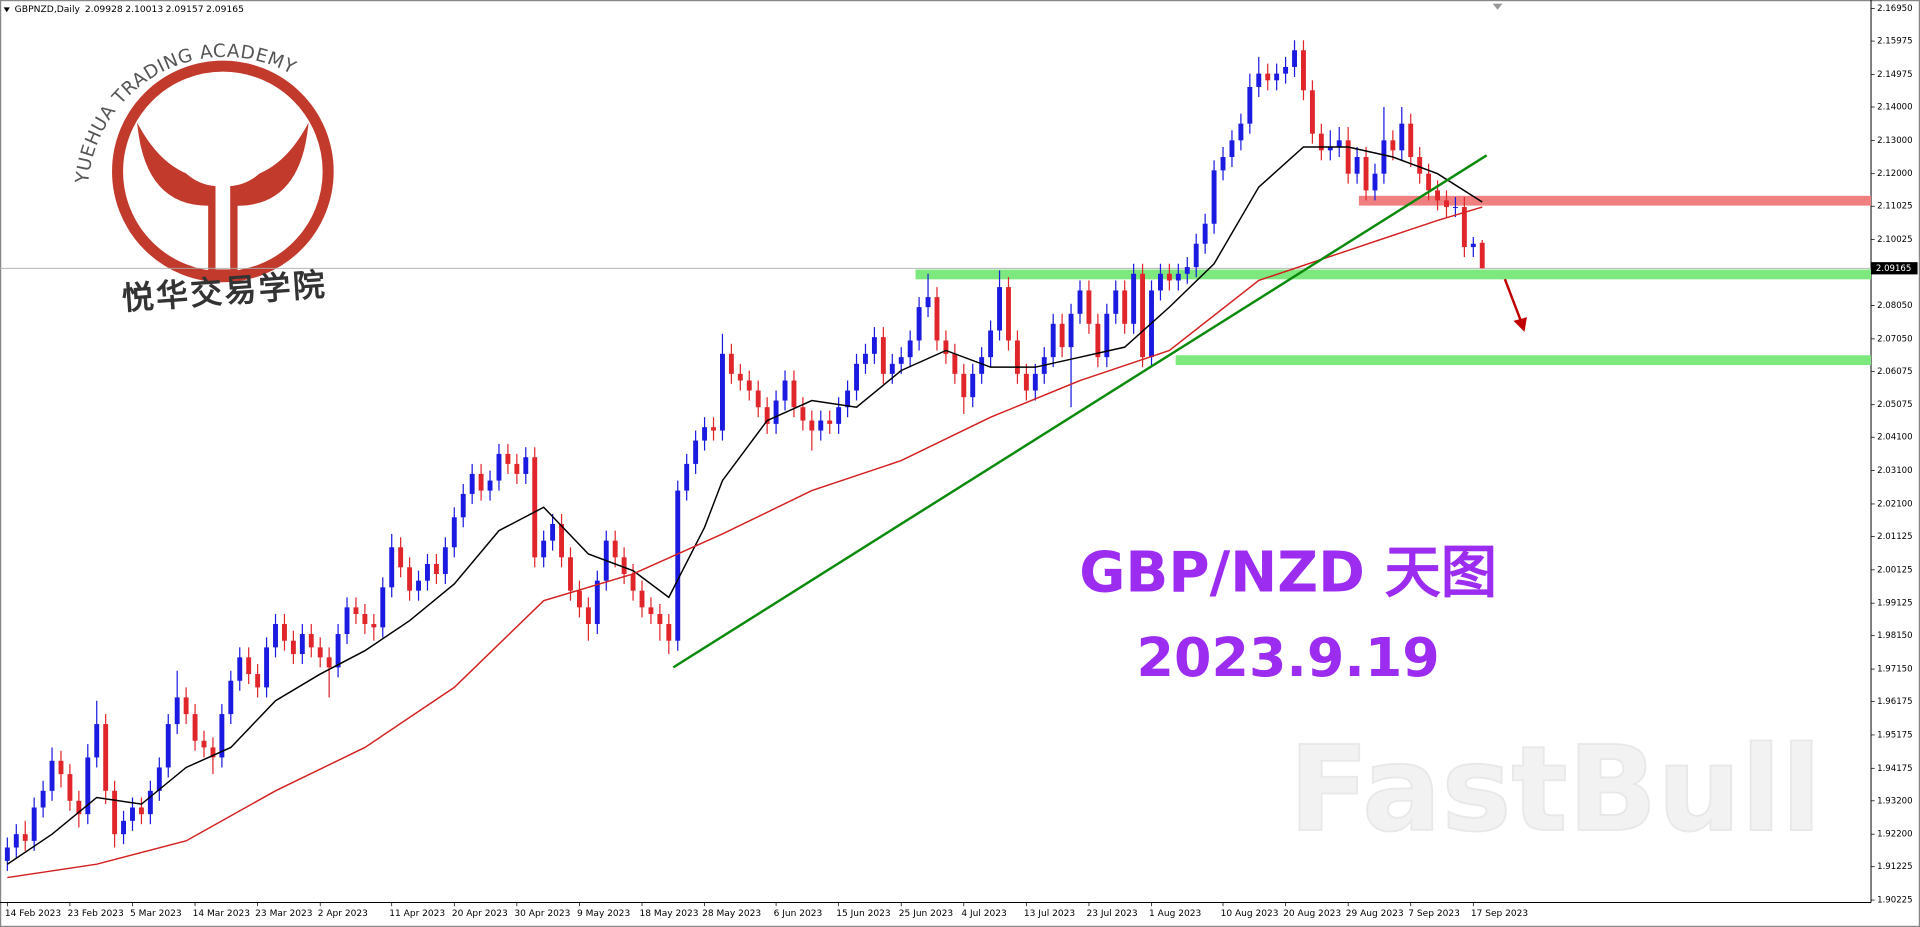 Image resolution: width=1920 pixels, height=927 pixels. What do you see at coordinates (1894, 570) in the screenshot?
I see `y-tick-label: 2.00125` at bounding box center [1894, 570].